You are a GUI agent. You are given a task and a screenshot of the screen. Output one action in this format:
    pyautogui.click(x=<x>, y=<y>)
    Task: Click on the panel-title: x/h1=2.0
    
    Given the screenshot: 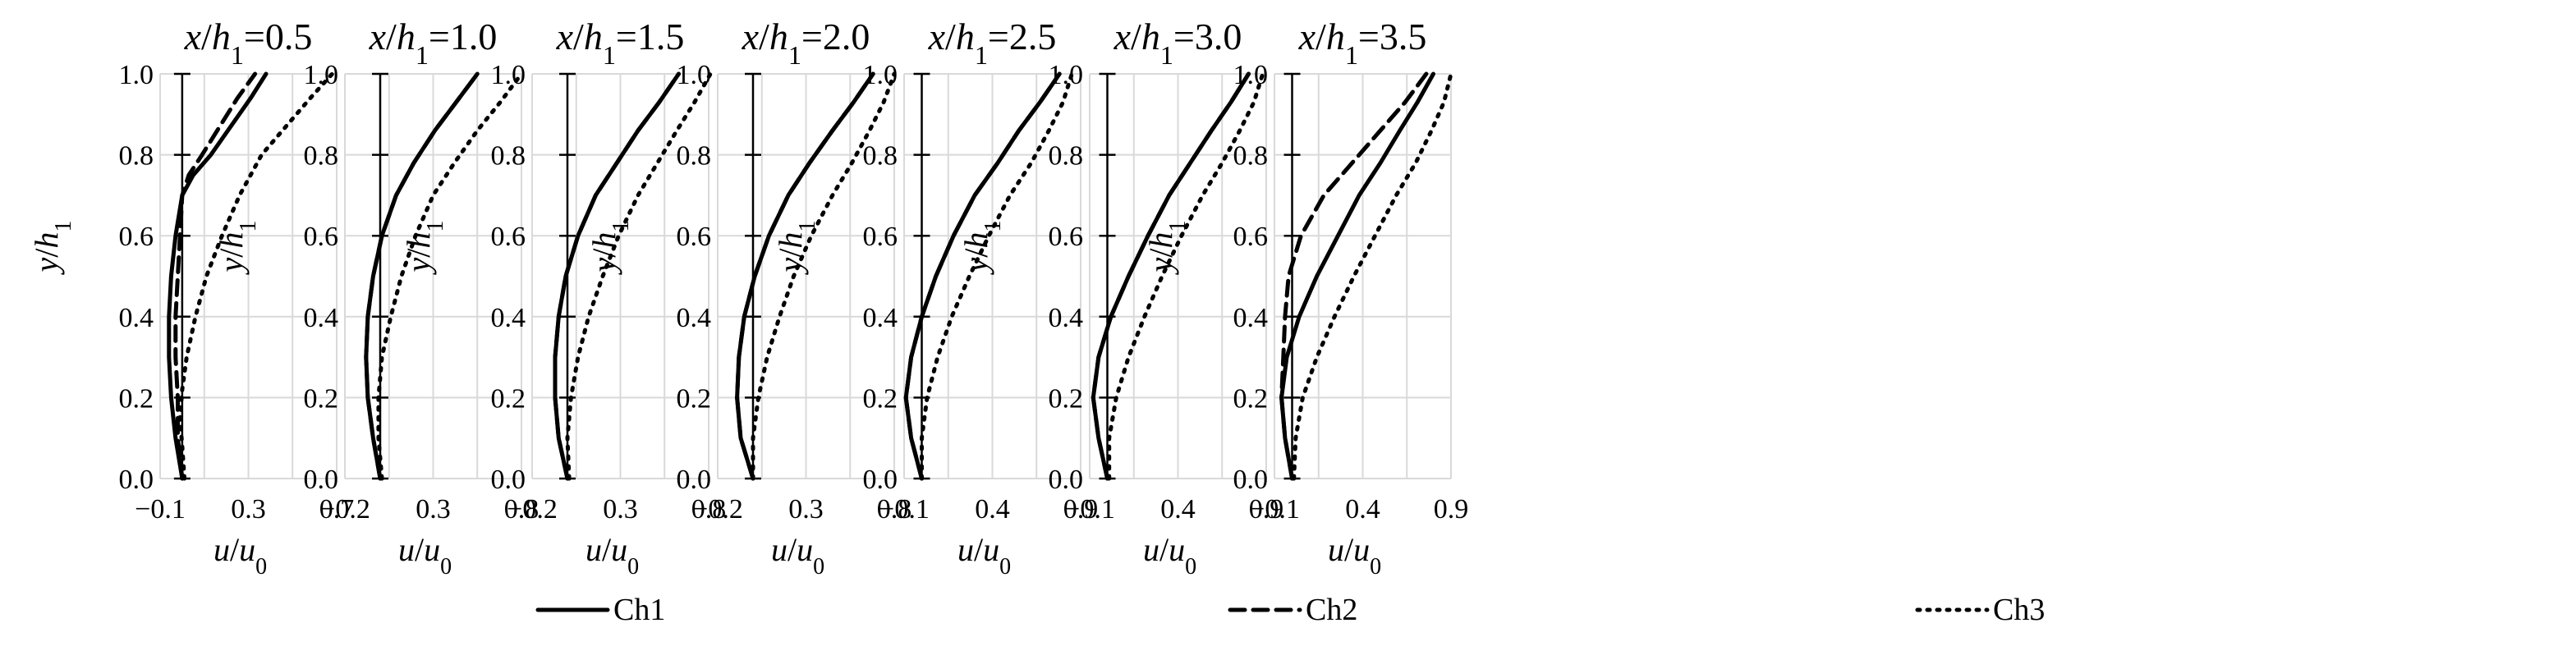 What is the action you would take?
    pyautogui.click(x=806, y=43)
    